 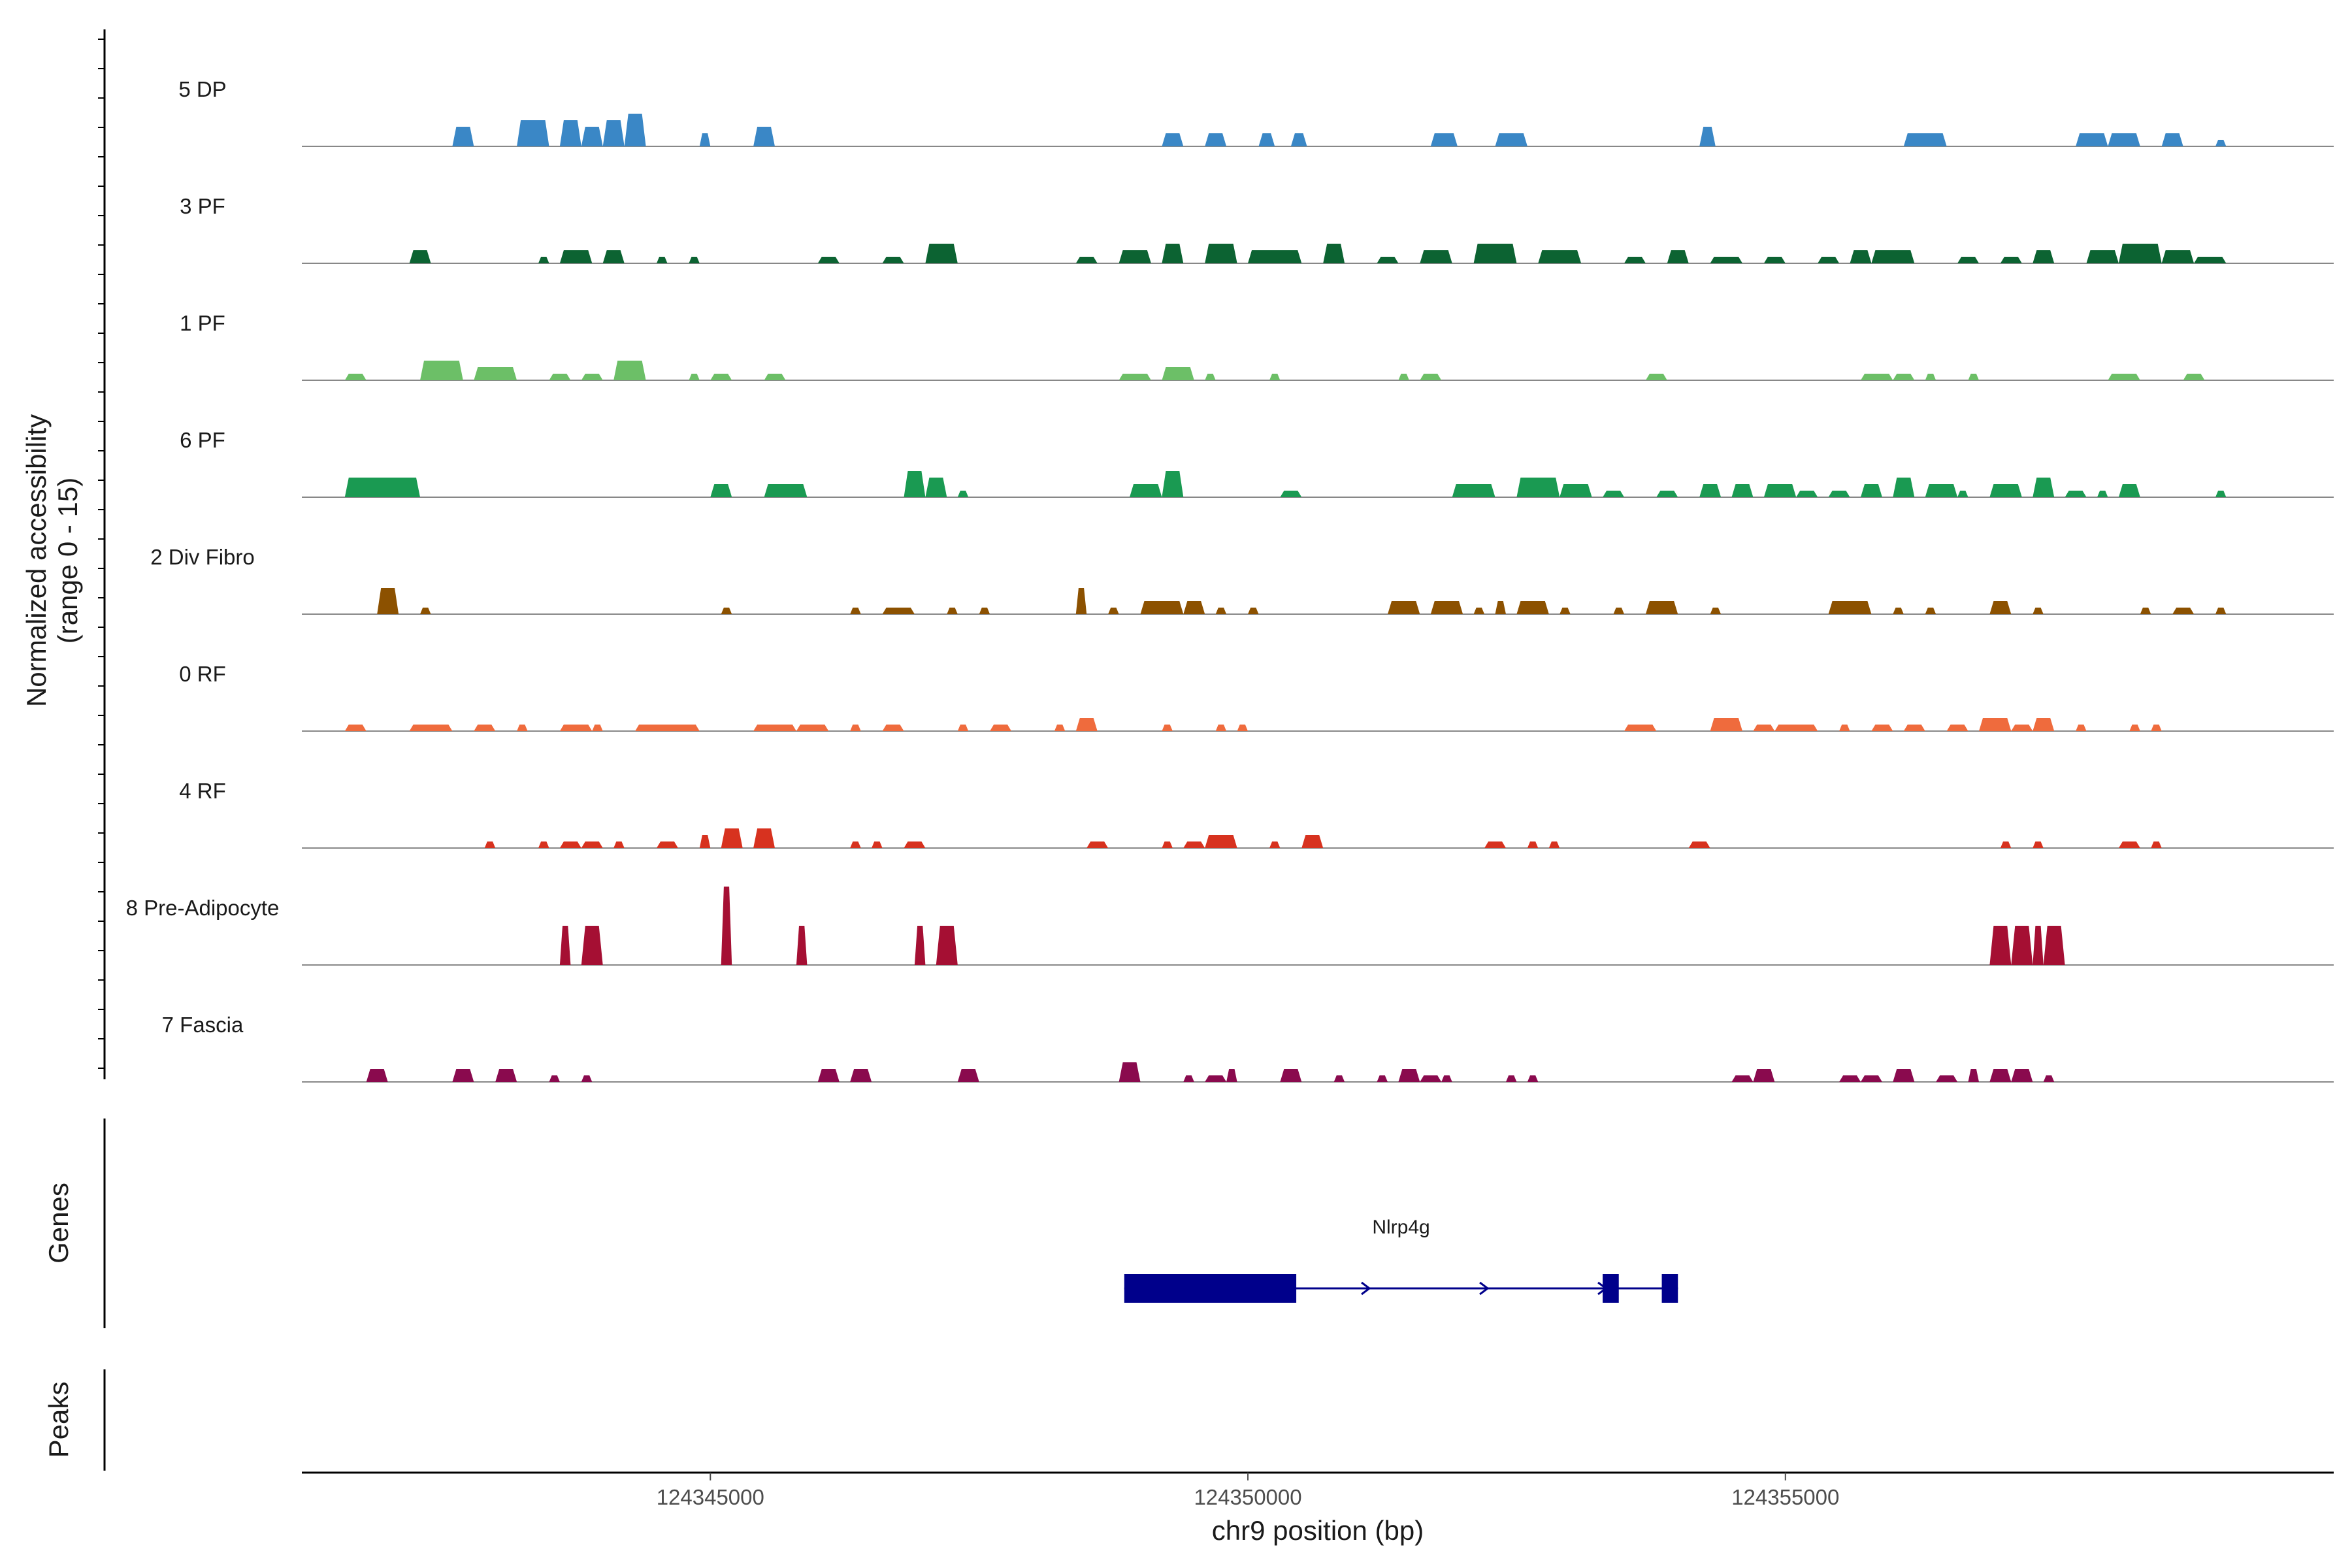 I want to click on y-axis-title: Normalized accessibility (range 0 - 15), so click(x=52, y=560).